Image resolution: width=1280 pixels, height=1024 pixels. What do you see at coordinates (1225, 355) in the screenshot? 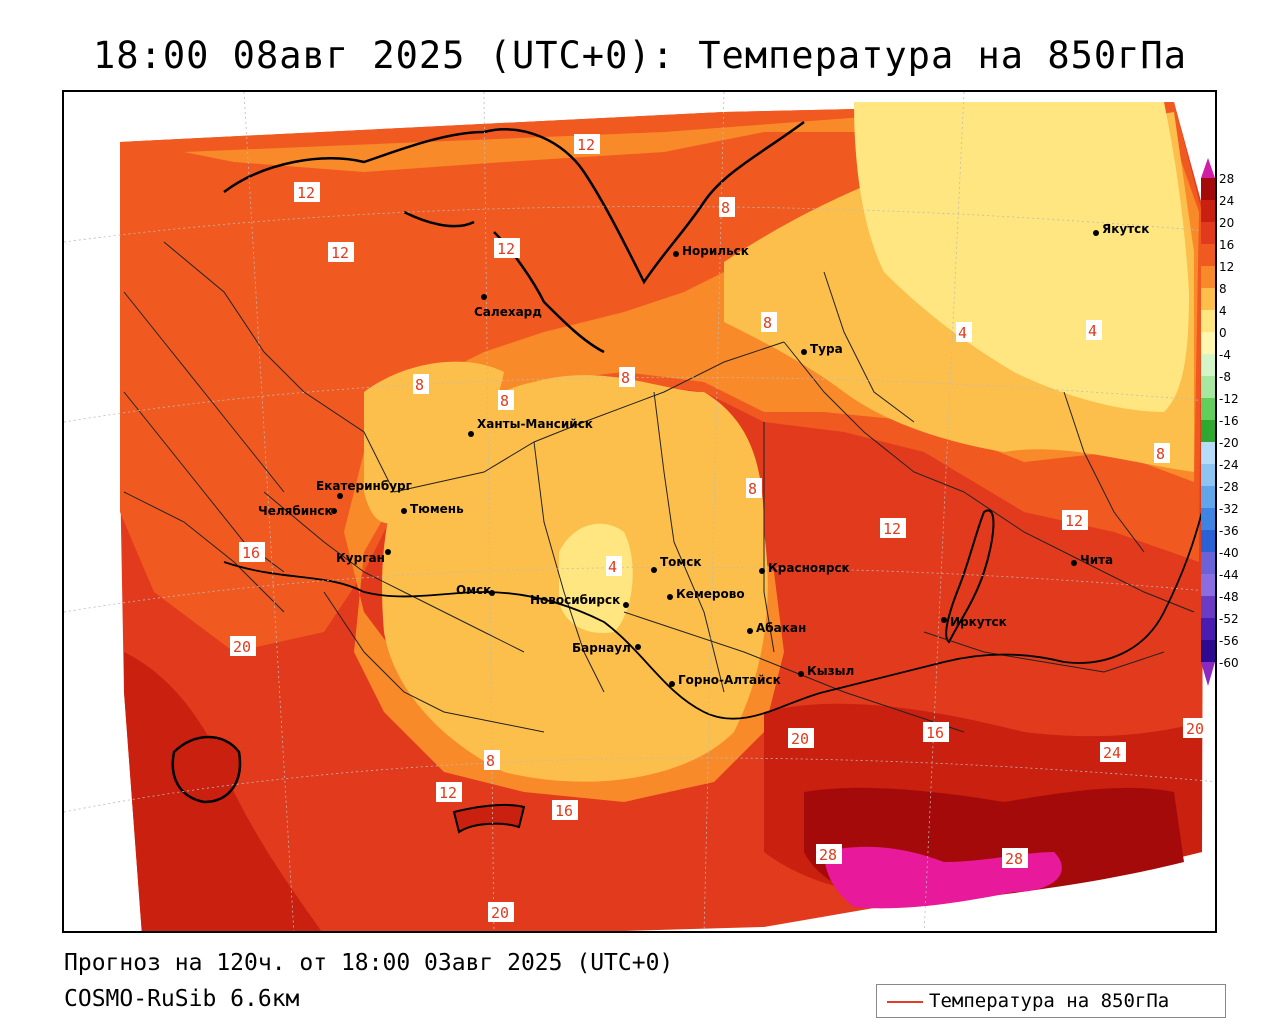
I see `scale-label: -4` at bounding box center [1225, 355].